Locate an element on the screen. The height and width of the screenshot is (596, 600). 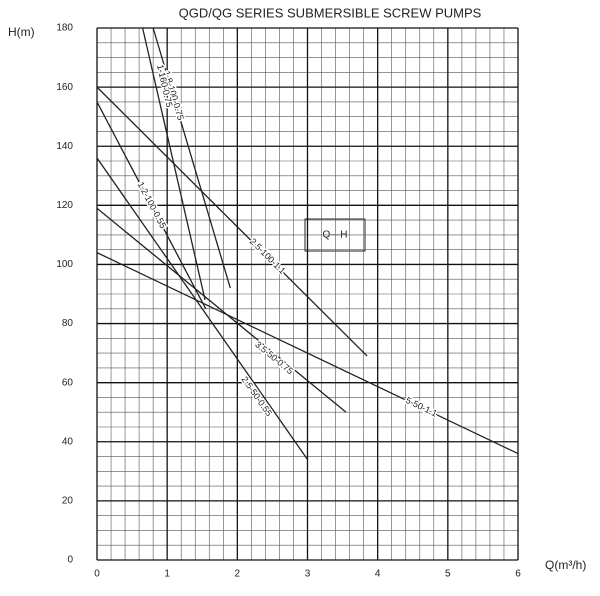
x-tick-label: 0 is located at coordinates (97, 574).